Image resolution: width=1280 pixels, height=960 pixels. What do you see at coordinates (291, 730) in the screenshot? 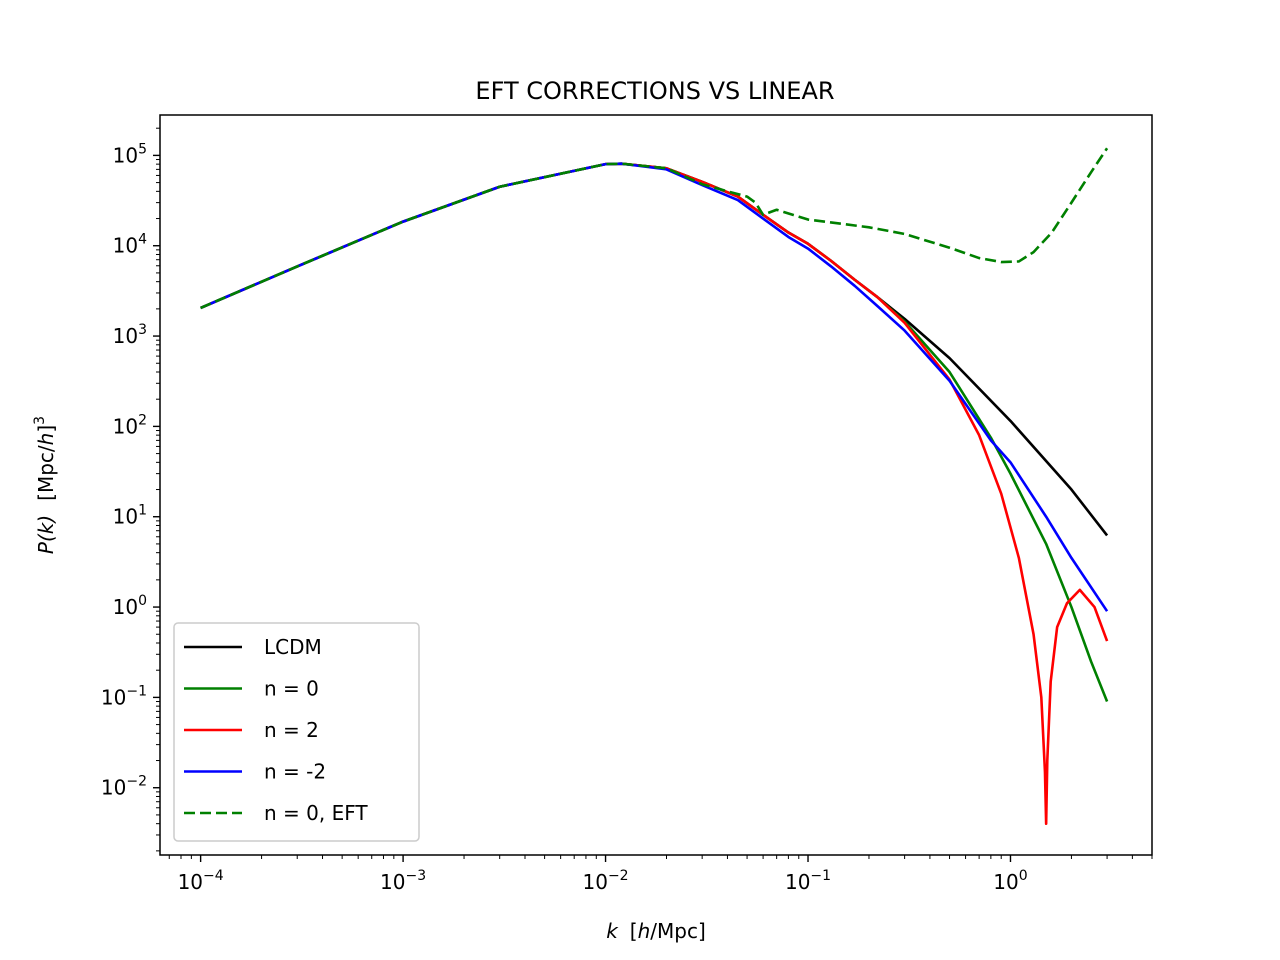
I see `legend-label-2: n = 2` at bounding box center [291, 730].